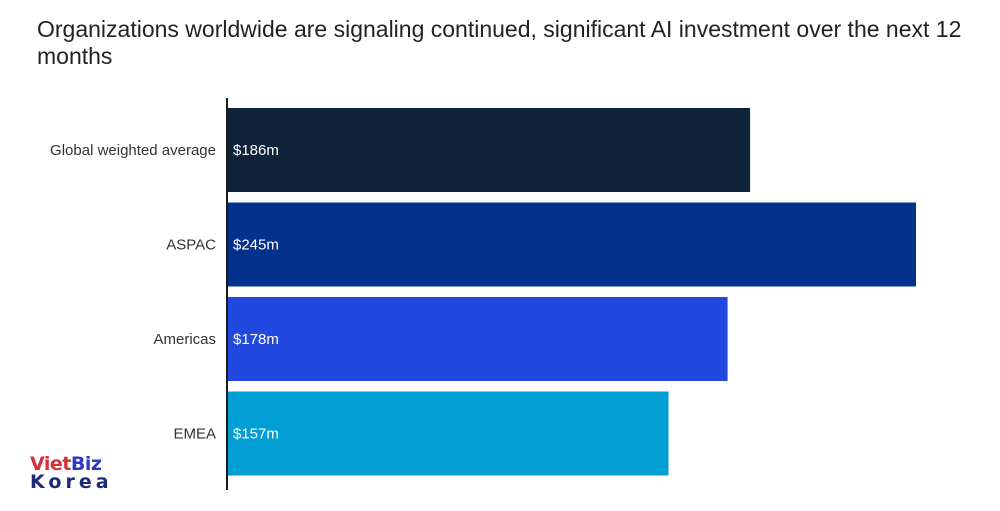 The width and height of the screenshot is (1000, 511). Describe the element at coordinates (194, 434) in the screenshot. I see `category-label: EMEA` at that location.